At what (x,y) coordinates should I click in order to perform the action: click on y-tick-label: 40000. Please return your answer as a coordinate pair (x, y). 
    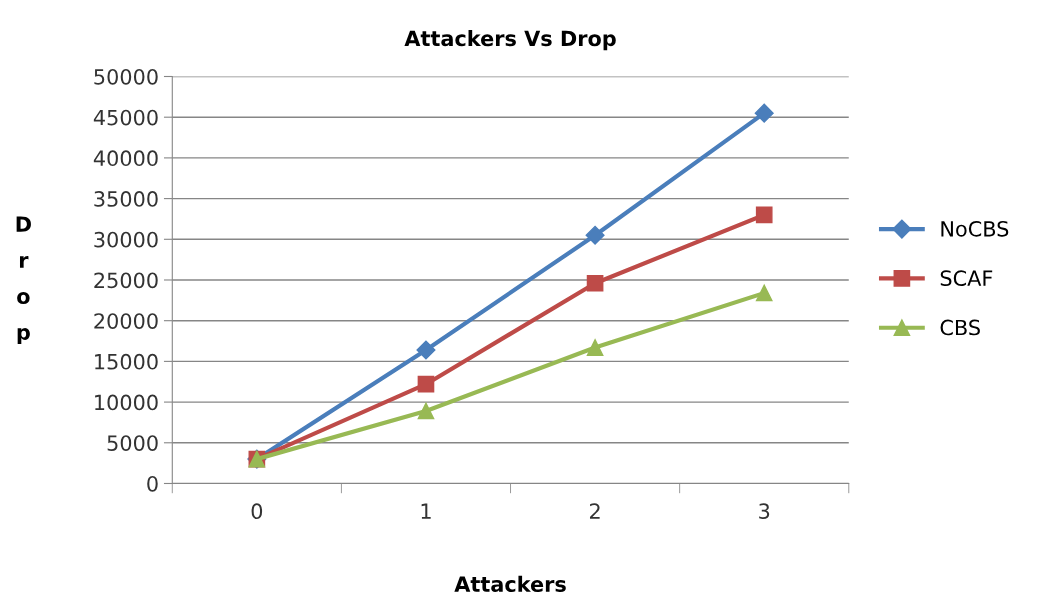
    Looking at the image, I should click on (125, 158).